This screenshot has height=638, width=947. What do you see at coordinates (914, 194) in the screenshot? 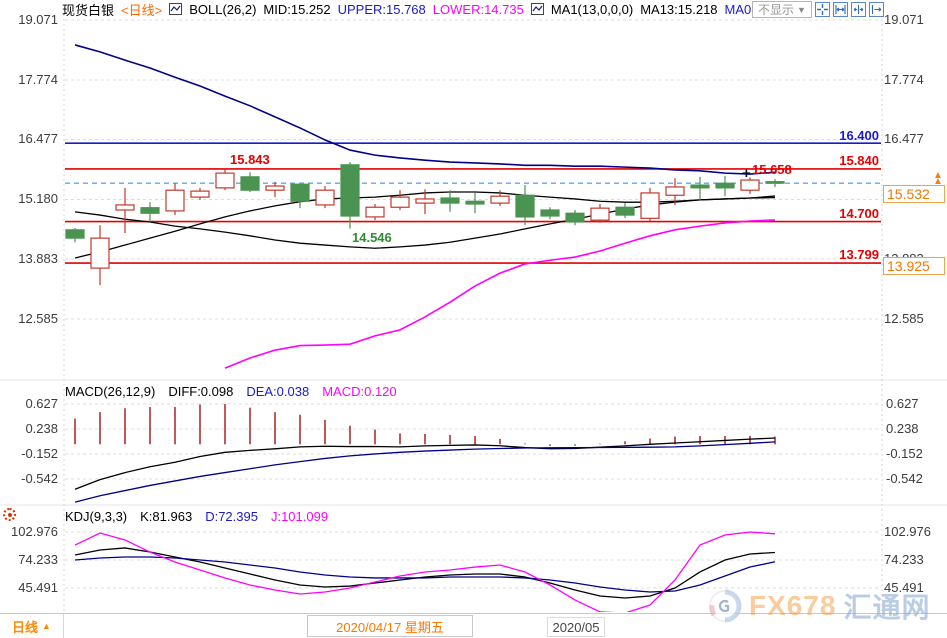
I see `last-price-flag: 15.532` at bounding box center [914, 194].